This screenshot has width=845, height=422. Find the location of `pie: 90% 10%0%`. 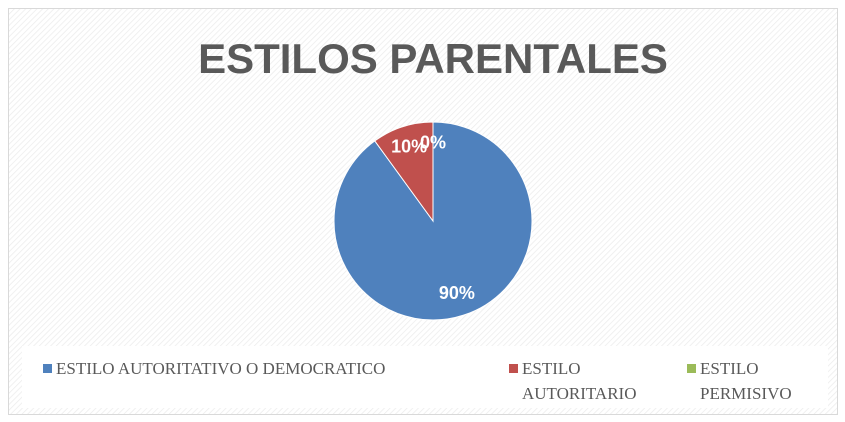

pie: 90% 10%0% is located at coordinates (433, 221).